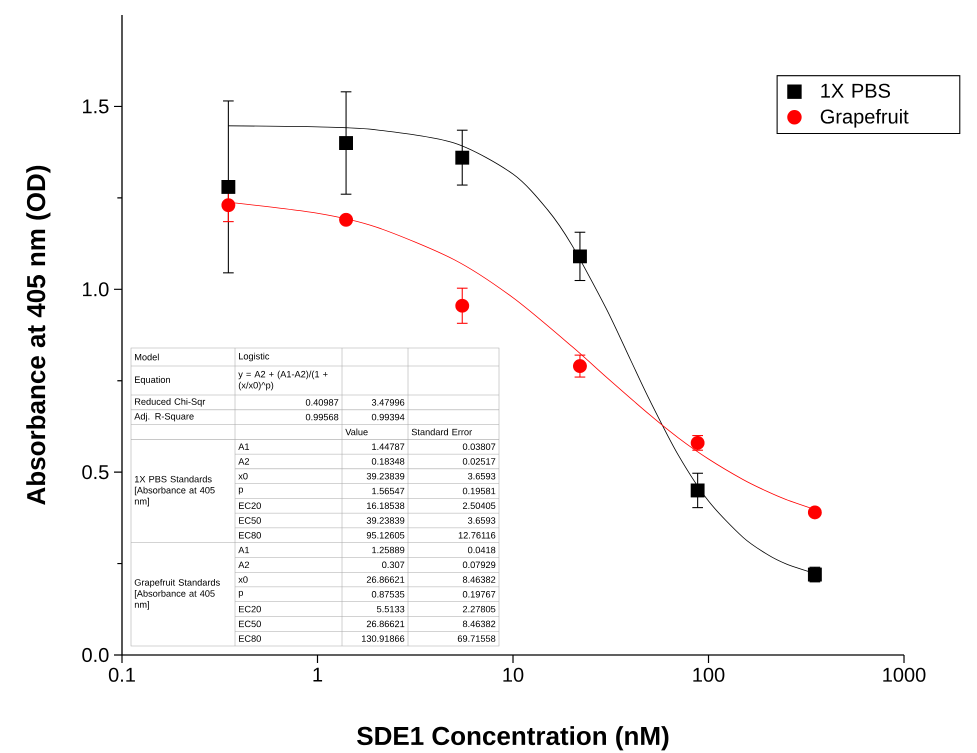 The width and height of the screenshot is (977, 753). What do you see at coordinates (322, 402) in the screenshot?
I see `annotation: 0.40987` at bounding box center [322, 402].